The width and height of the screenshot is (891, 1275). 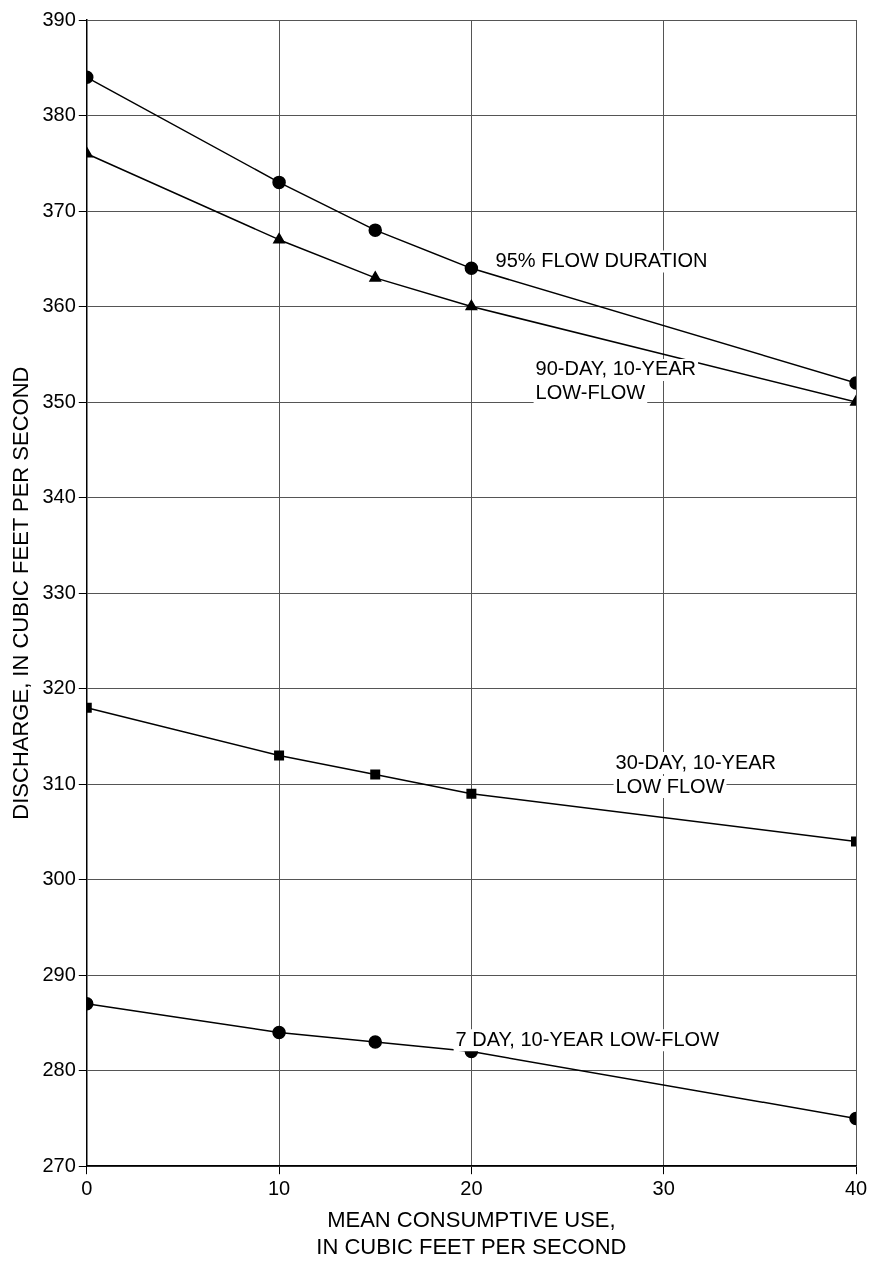 I want to click on series-label: 90-DAY, 10-YEAR LOW-FLOW, so click(x=616, y=380).